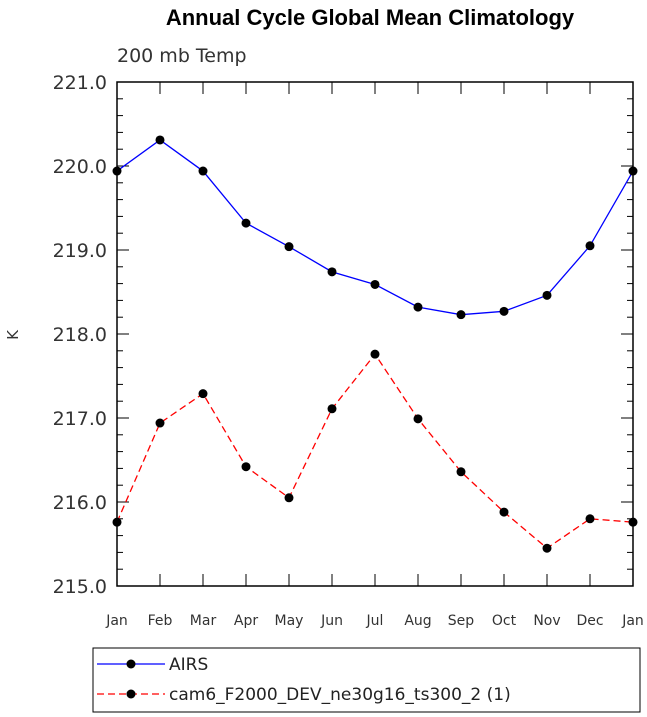 This screenshot has width=647, height=717. Describe the element at coordinates (504, 621) in the screenshot. I see `x-tick-label: Oct` at that location.